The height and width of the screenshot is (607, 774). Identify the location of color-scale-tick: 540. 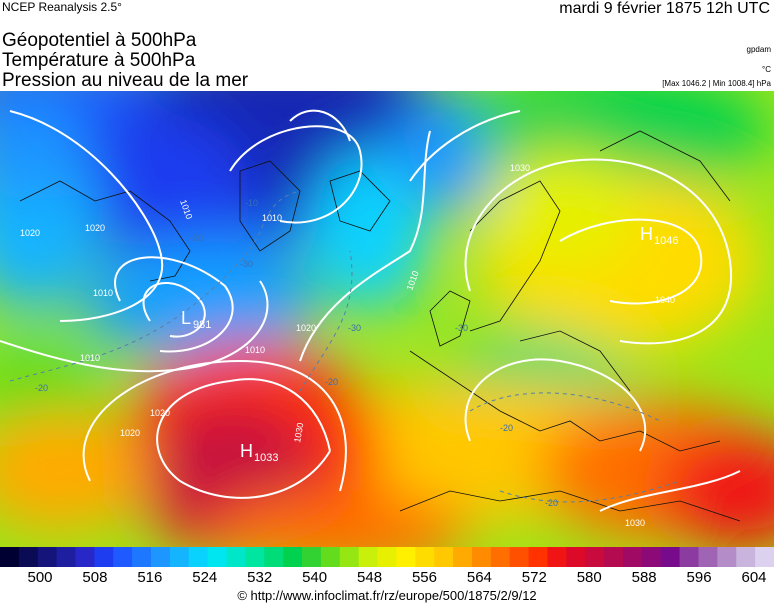
(315, 577).